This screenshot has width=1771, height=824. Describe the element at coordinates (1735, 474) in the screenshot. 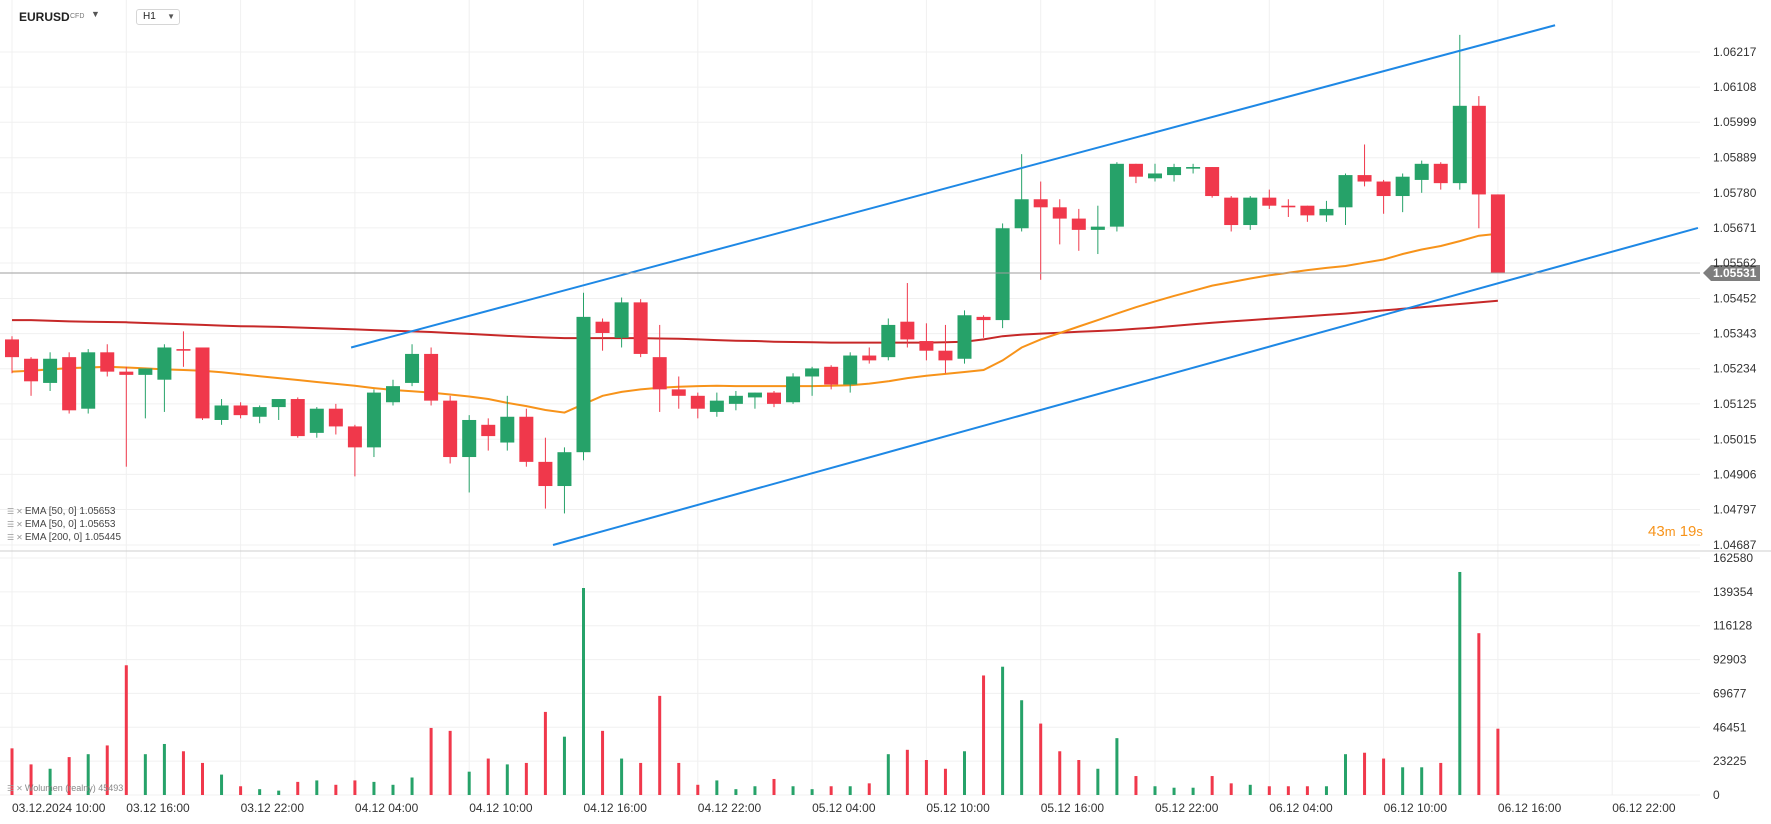

I see `price-tick-label: 1.04906` at that location.